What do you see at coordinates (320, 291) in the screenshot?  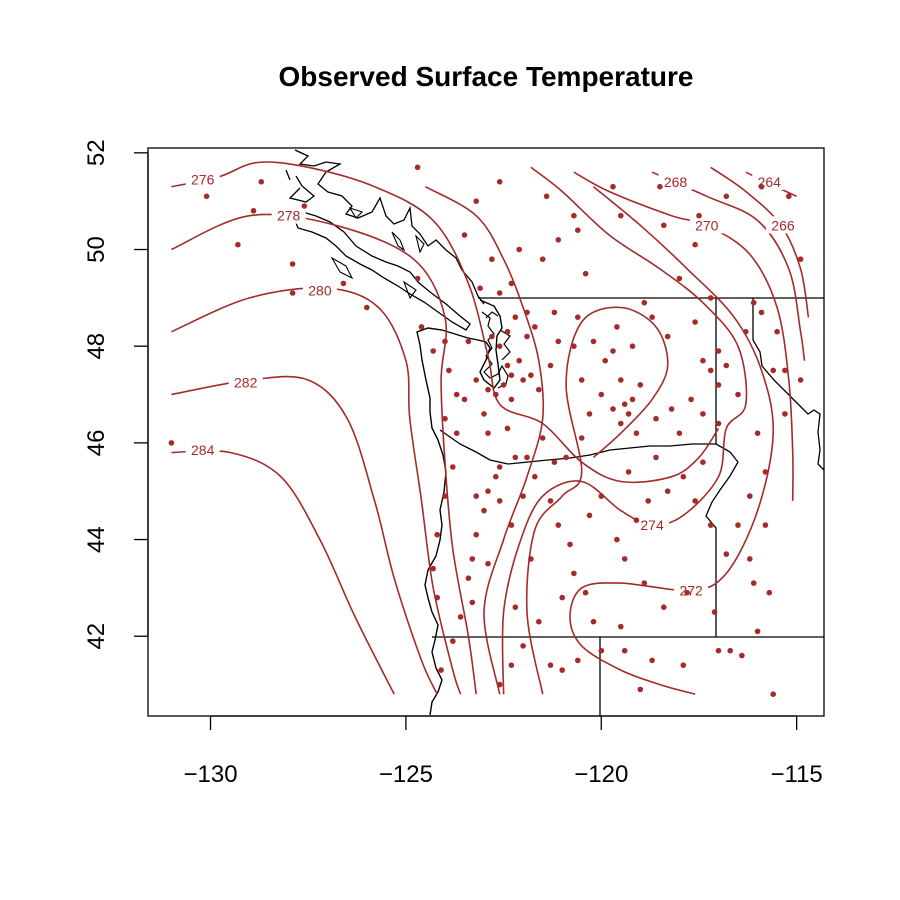 I see `contour-label-280: 280` at bounding box center [320, 291].